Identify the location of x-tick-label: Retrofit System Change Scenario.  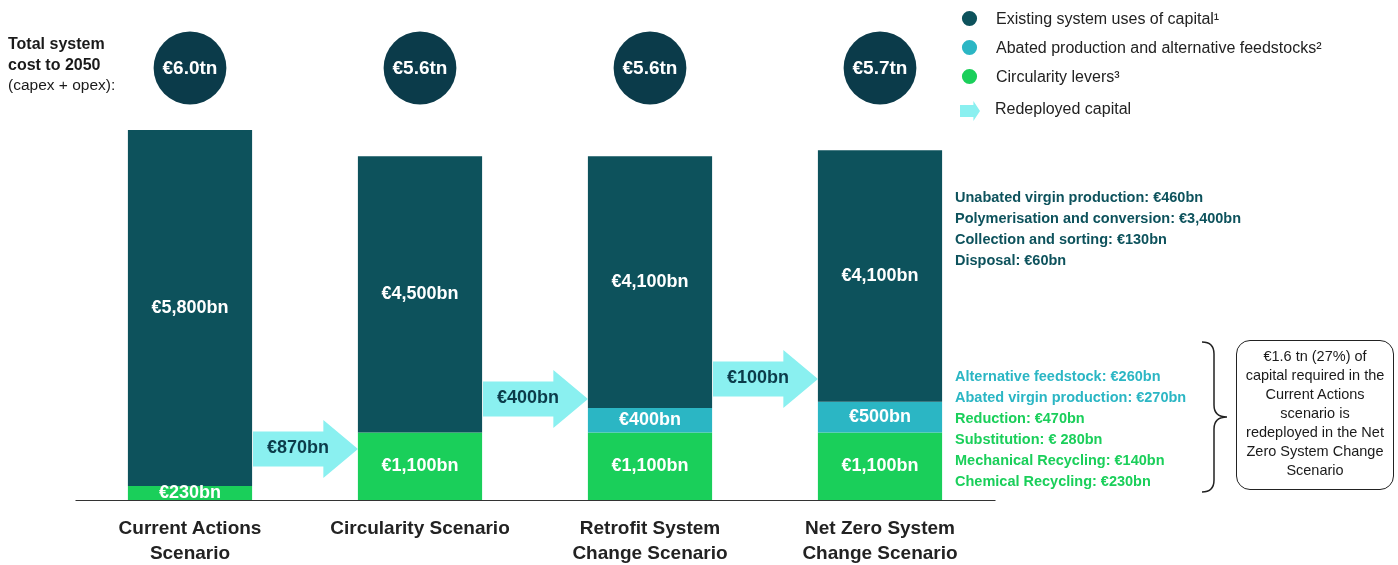
(650, 539).